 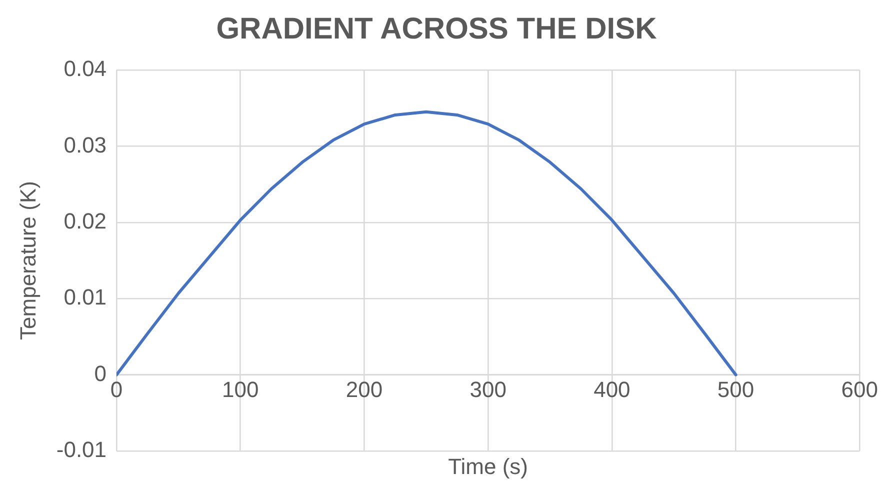 What do you see at coordinates (612, 389) in the screenshot?
I see `x-tick-label: 400` at bounding box center [612, 389].